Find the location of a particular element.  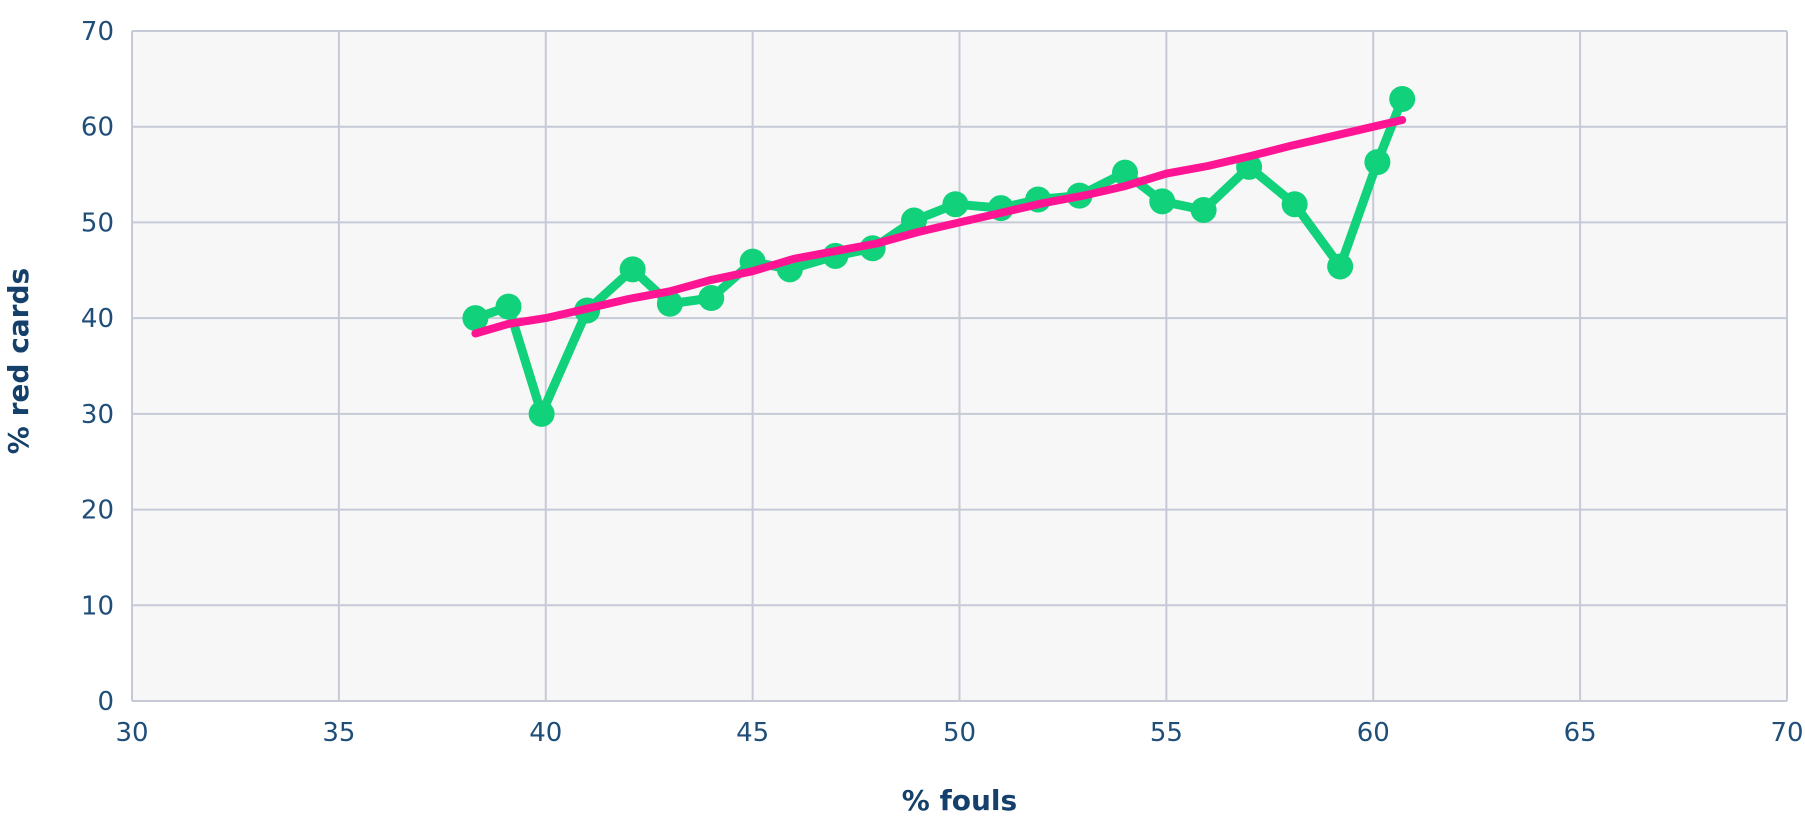

y-tick-label: 0 is located at coordinates (105, 702).